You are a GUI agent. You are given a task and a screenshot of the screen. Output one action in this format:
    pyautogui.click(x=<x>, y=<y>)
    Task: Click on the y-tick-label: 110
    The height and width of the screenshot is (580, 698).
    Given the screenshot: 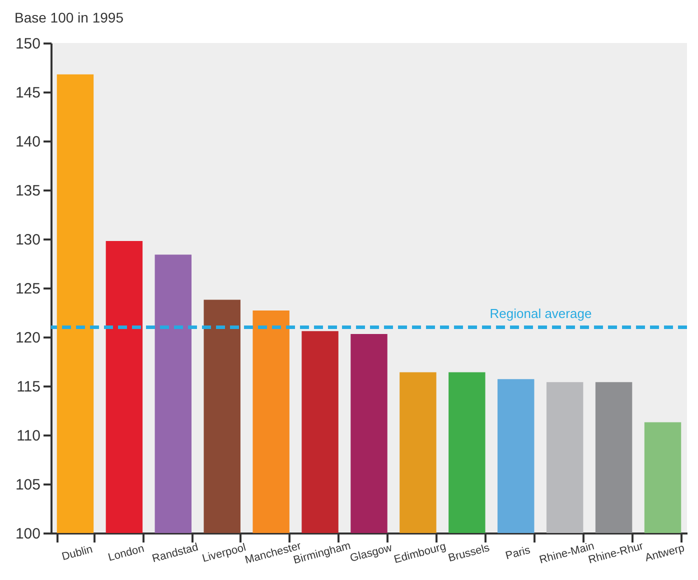 What is the action you would take?
    pyautogui.click(x=28, y=436)
    